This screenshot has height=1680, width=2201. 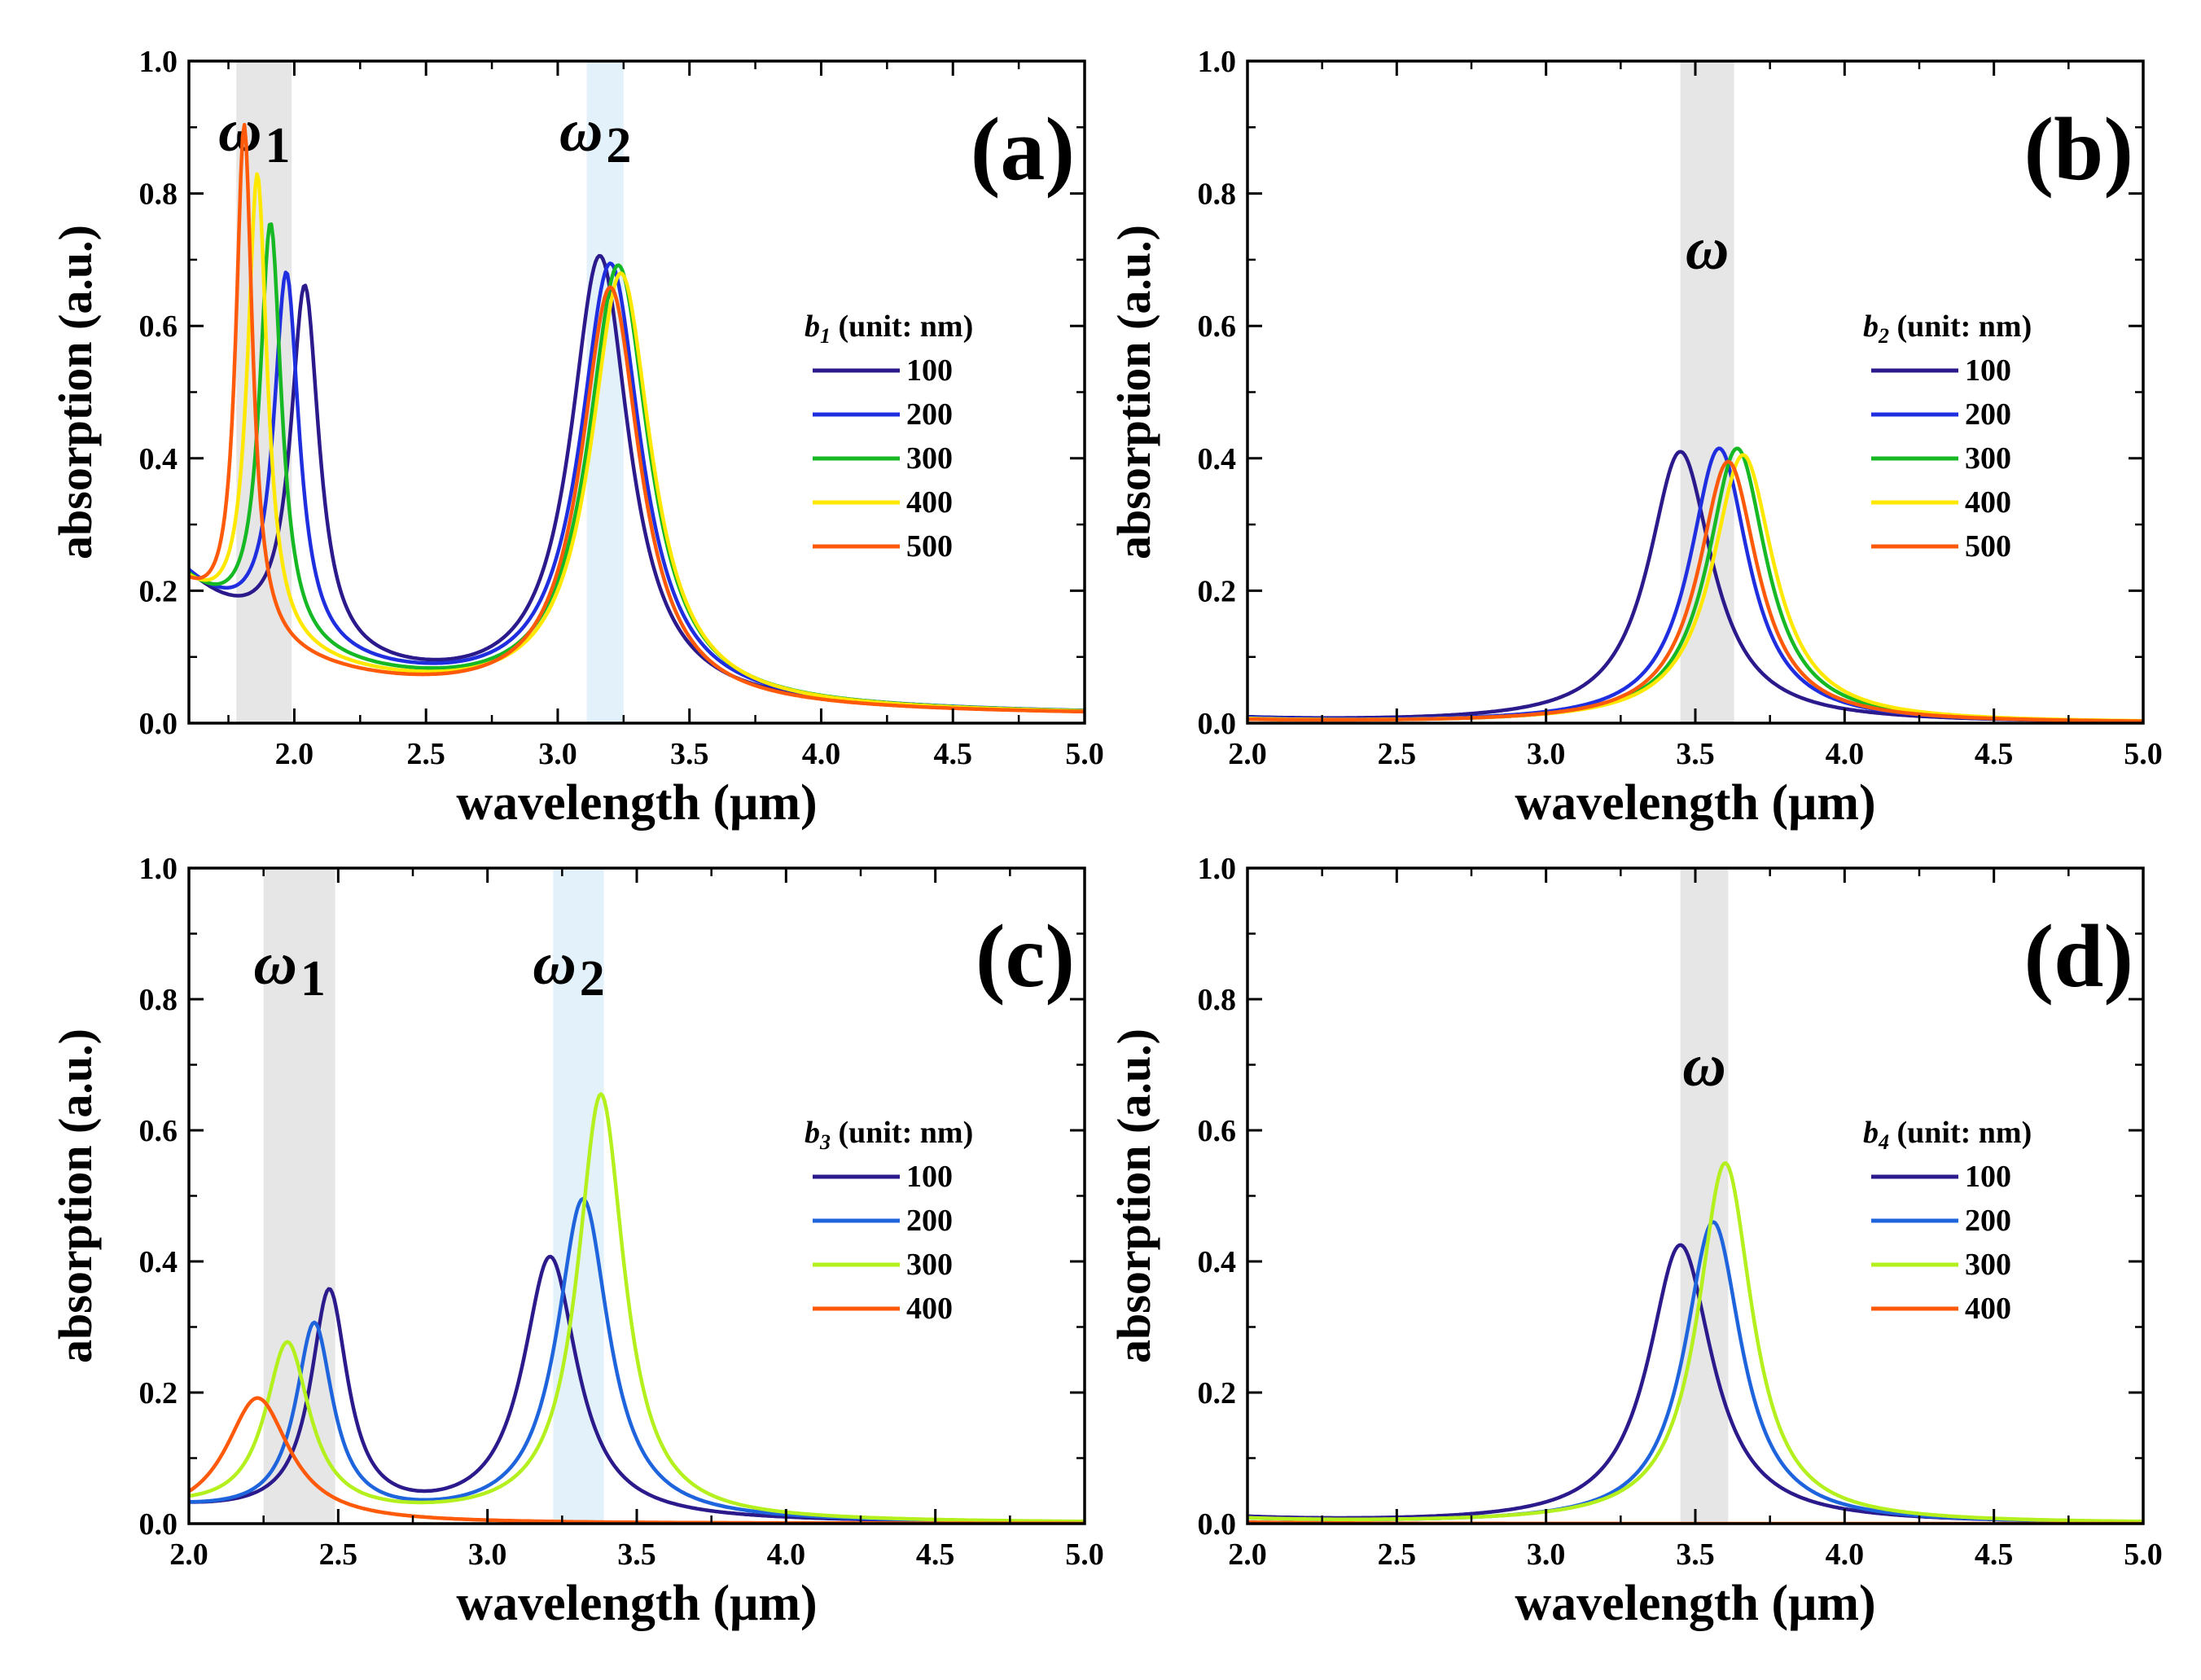 What do you see at coordinates (889, 437) in the screenshot?
I see `legend: b1 (unit: nm) 100 200 300 400 500` at bounding box center [889, 437].